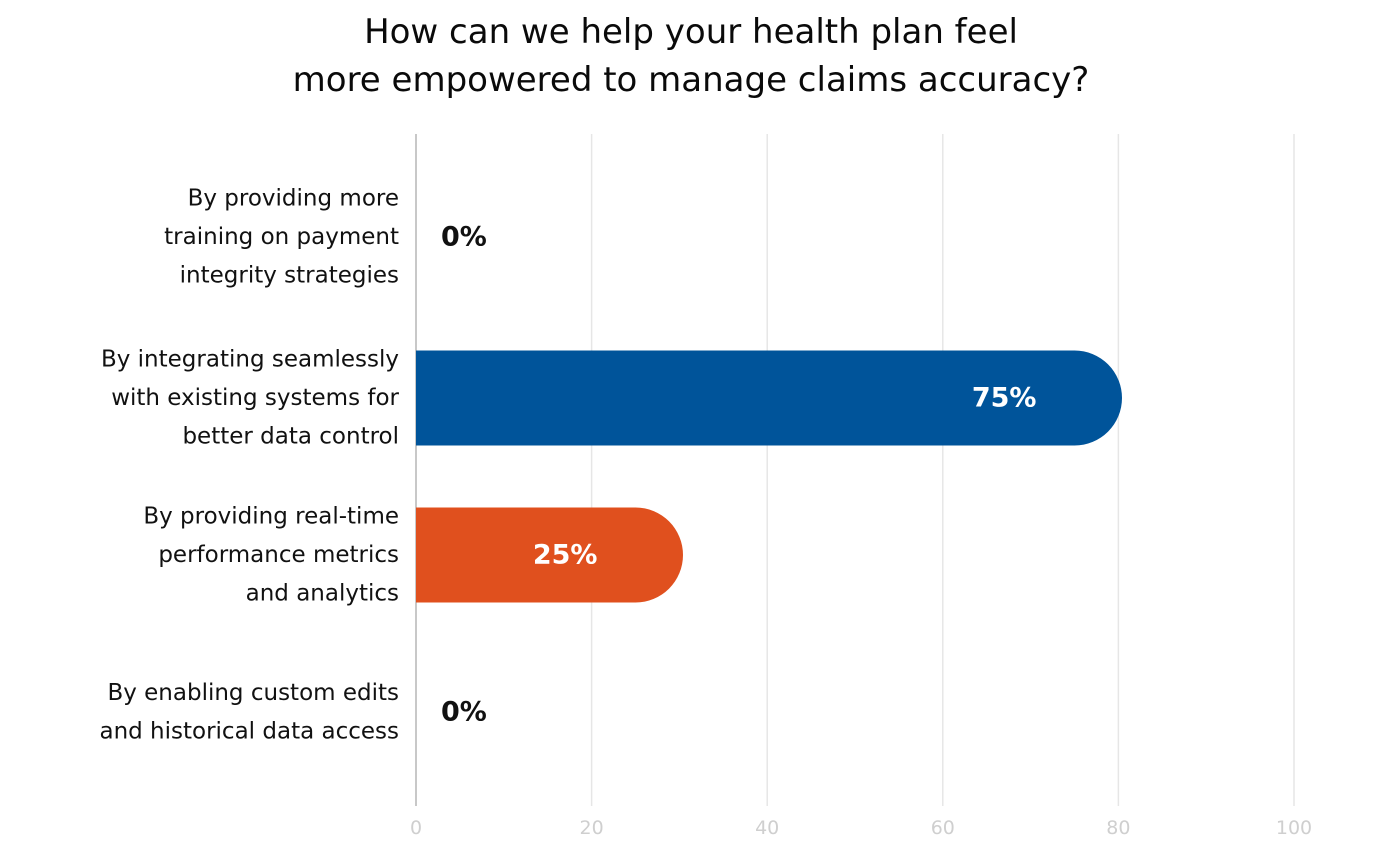 The width and height of the screenshot is (1382, 856). I want to click on category-label-line: training on payment, so click(281, 237).